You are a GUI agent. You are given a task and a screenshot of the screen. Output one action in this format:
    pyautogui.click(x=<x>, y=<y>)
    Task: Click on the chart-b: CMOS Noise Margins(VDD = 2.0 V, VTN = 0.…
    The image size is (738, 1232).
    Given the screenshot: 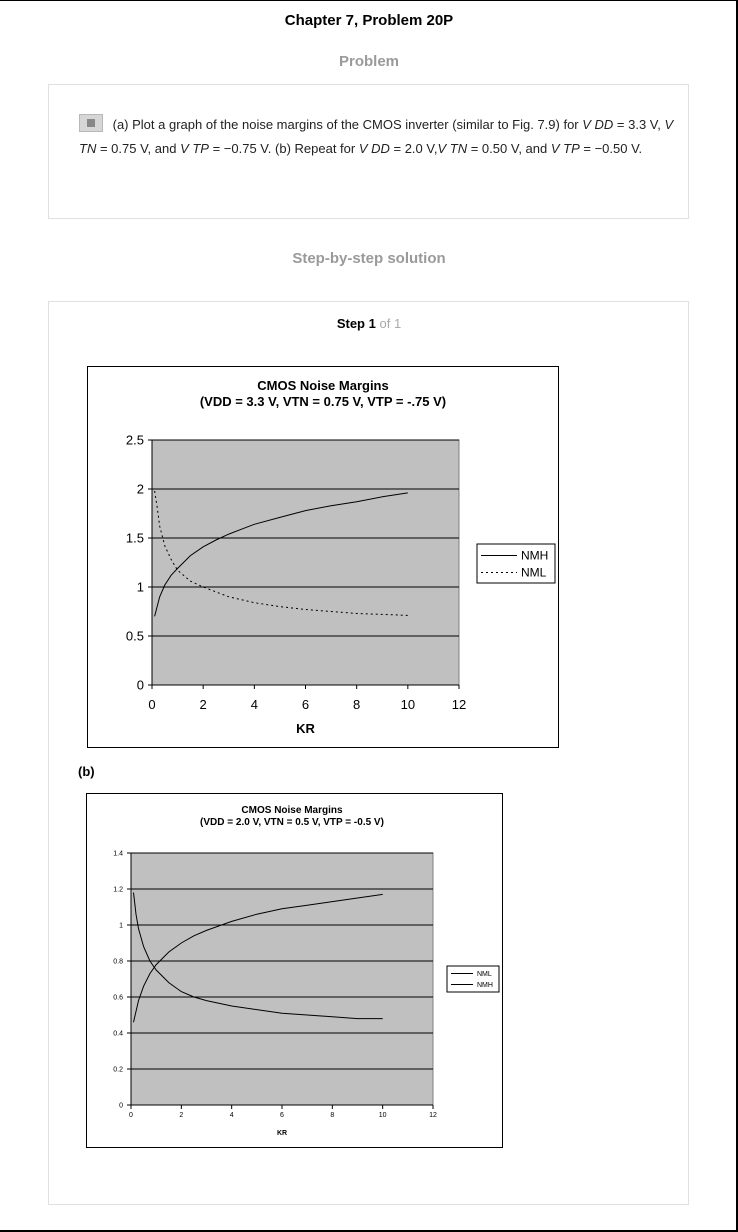 What is the action you would take?
    pyautogui.click(x=306, y=971)
    